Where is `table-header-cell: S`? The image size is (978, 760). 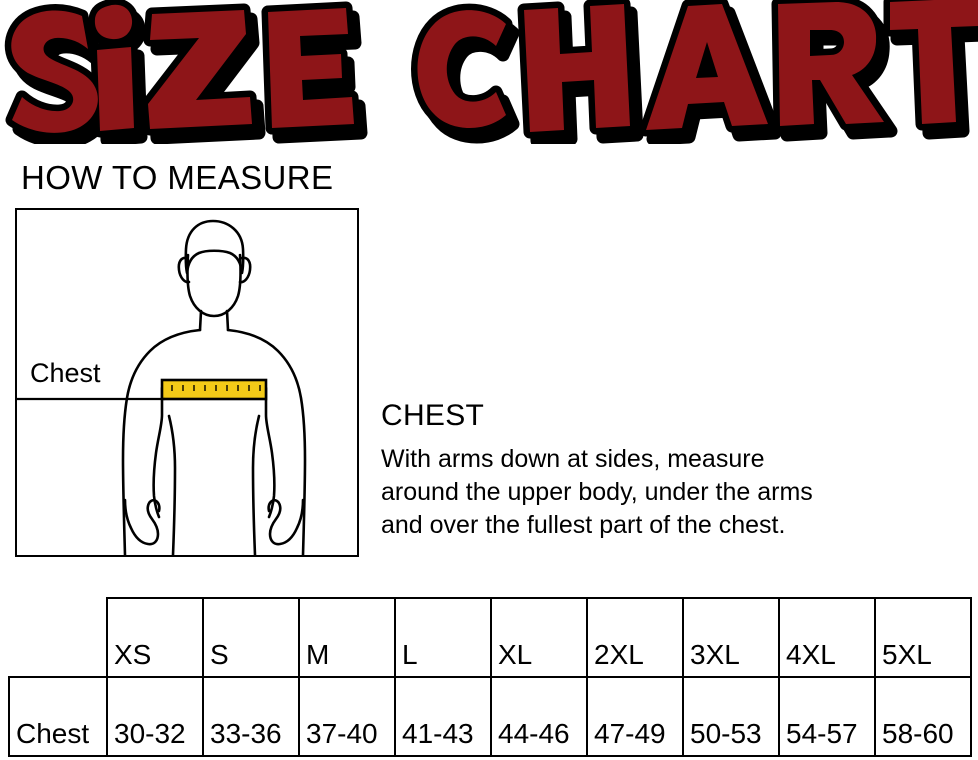 table-header-cell: S is located at coordinates (251, 637).